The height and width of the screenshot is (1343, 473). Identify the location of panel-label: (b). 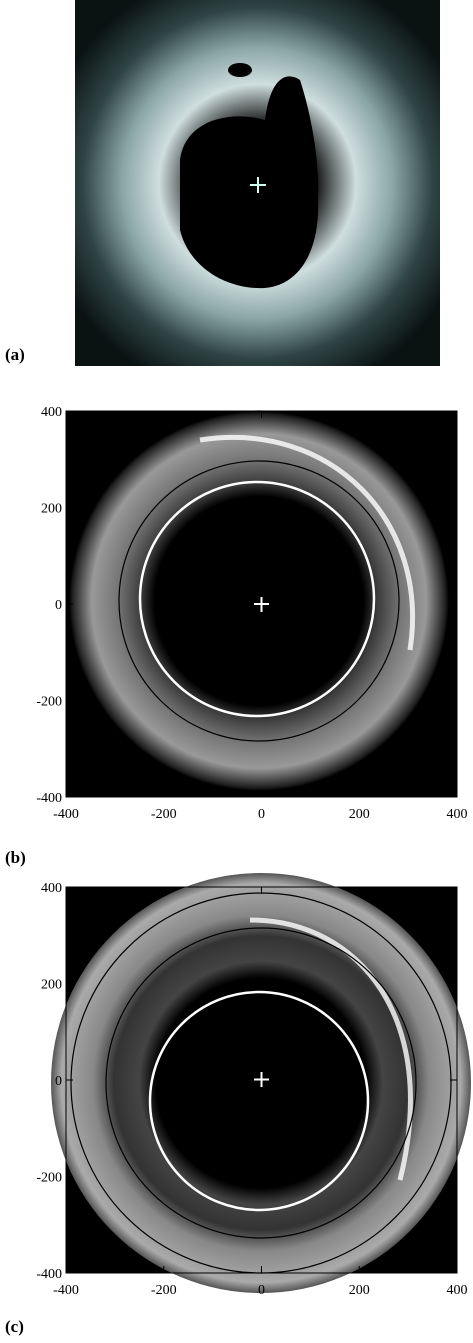
(15, 857).